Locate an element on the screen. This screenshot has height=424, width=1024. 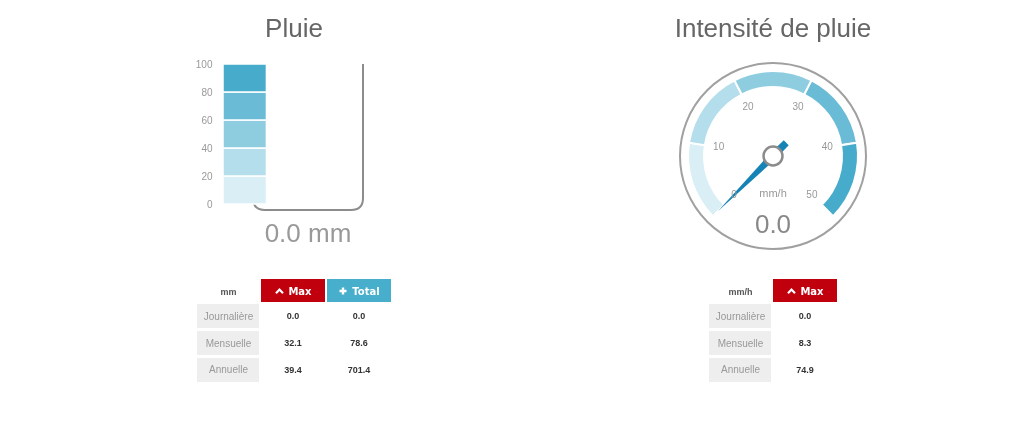
y-tick-label: 80 is located at coordinates (207, 92).